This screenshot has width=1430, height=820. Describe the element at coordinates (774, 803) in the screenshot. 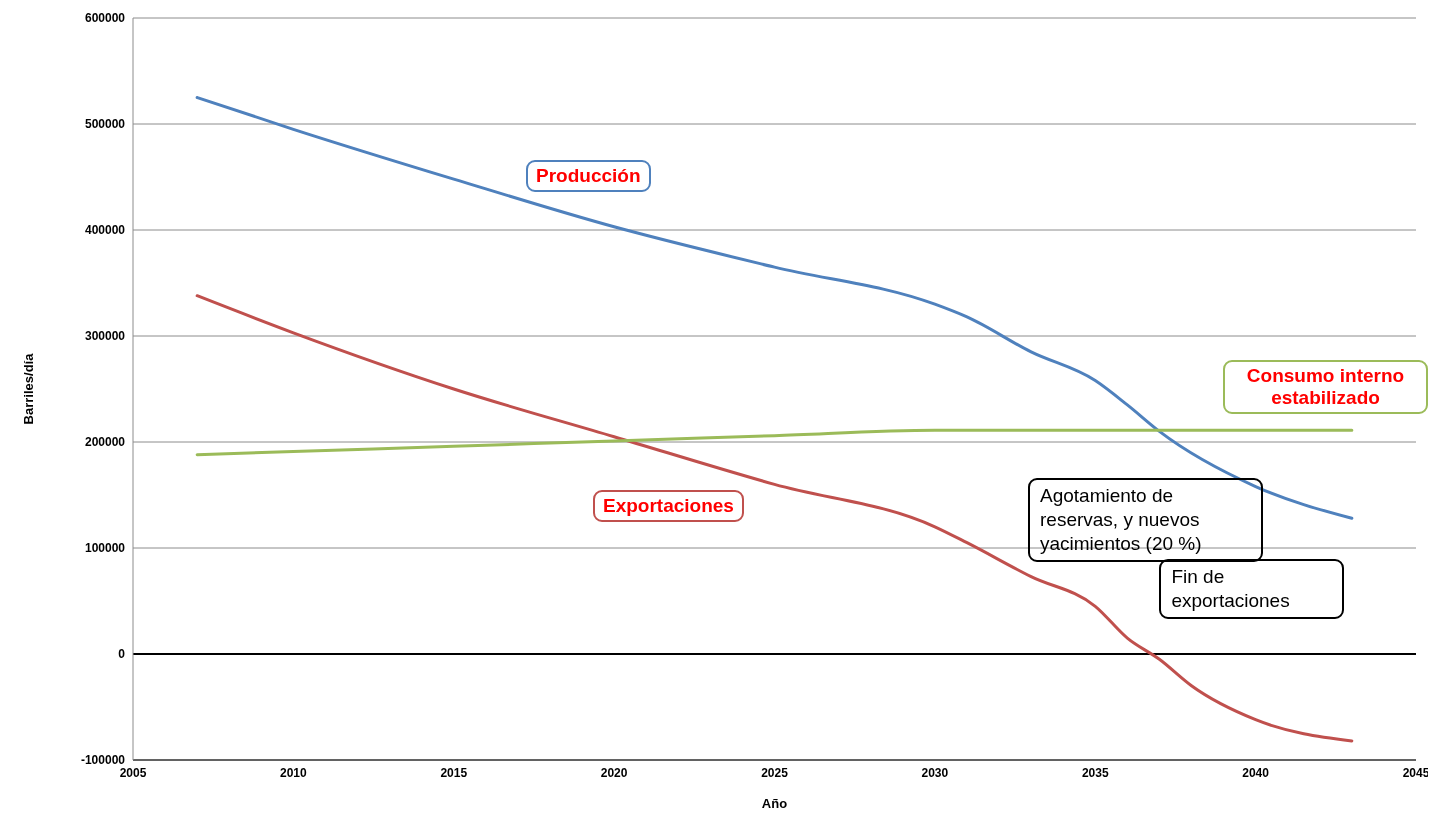

I see `x-axis-title: Año` at that location.